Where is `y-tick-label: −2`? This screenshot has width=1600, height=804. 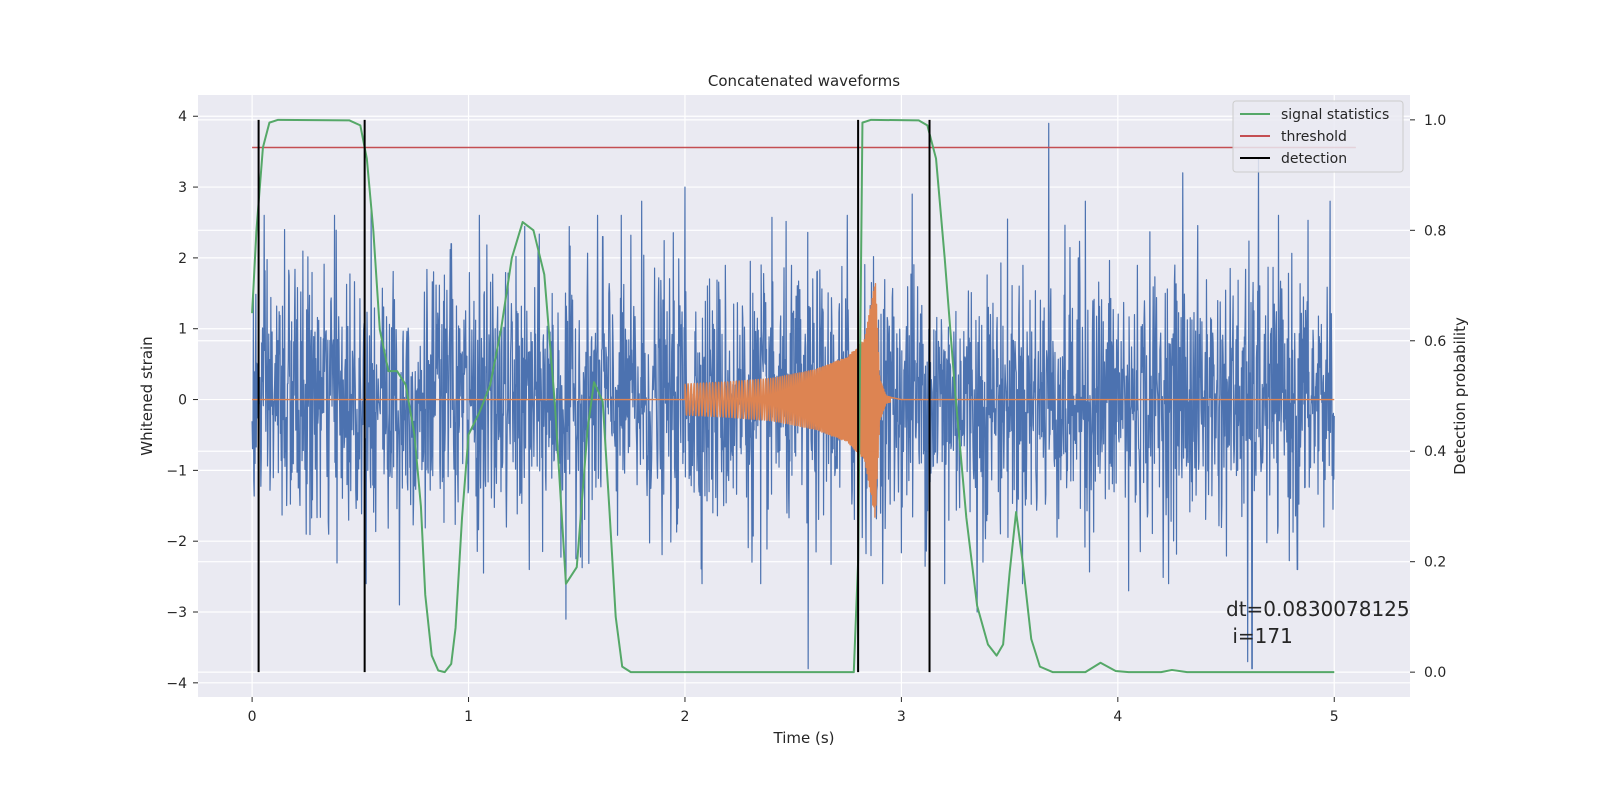
y-tick-label: −2 is located at coordinates (176, 542).